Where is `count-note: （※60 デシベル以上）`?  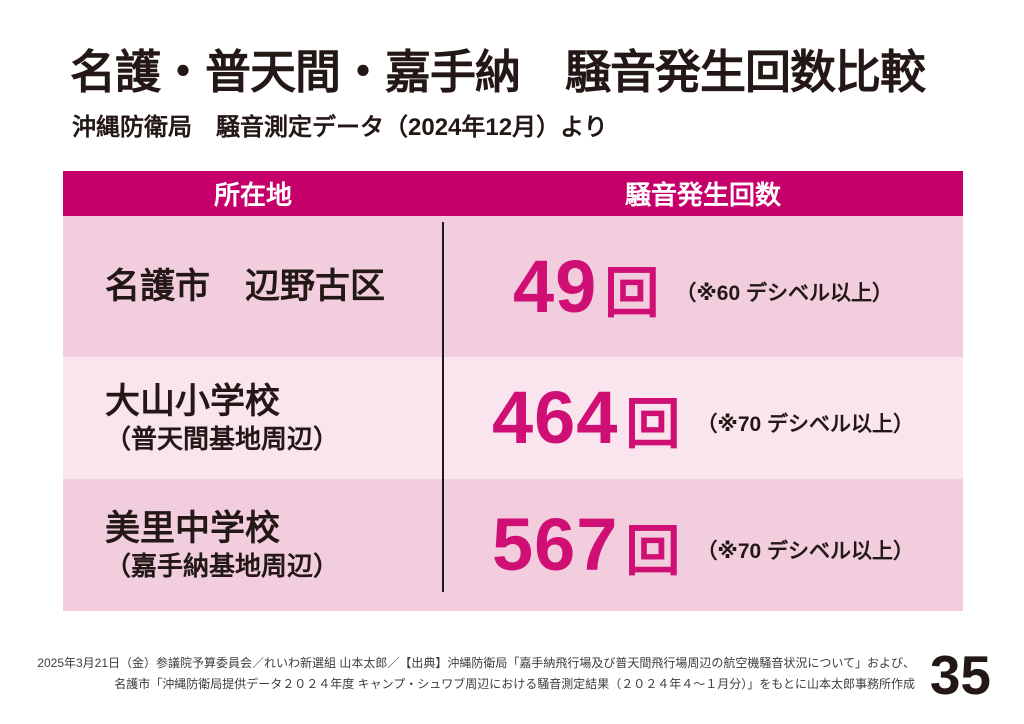
count-note: （※60 デシベル以上） is located at coordinates (784, 293).